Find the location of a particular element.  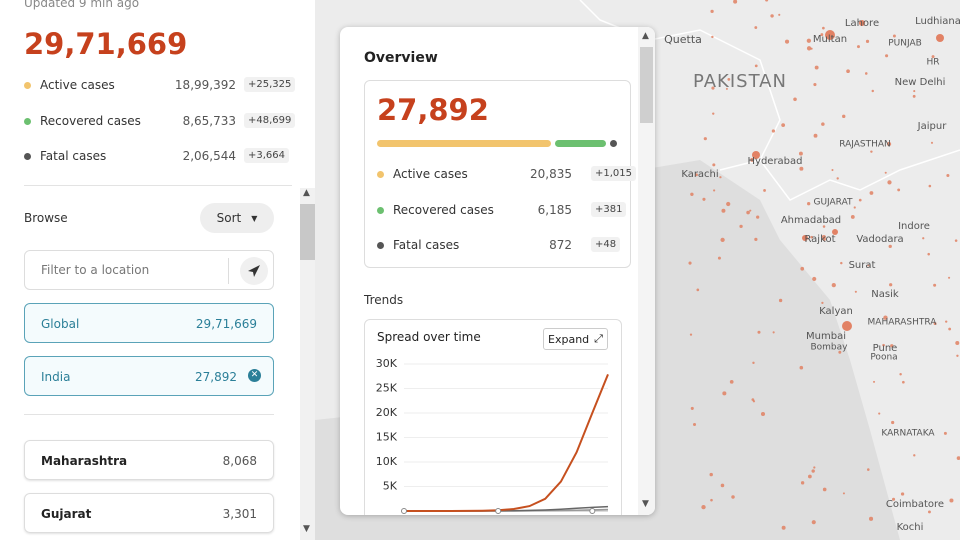

trend-chart: 5K 10K 15K 20K 25K 30K is located at coordinates (492, 435).